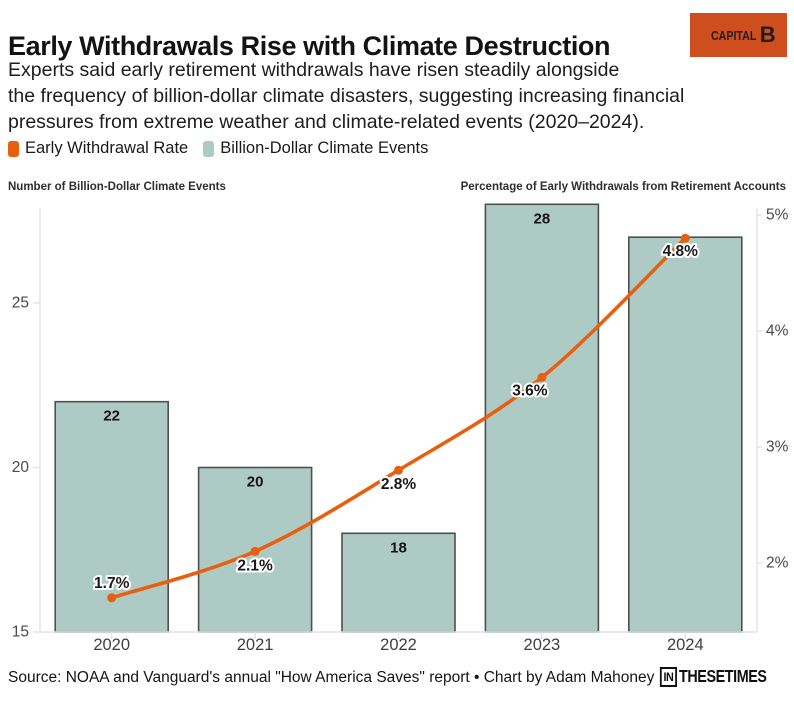 The image size is (794, 704). Describe the element at coordinates (398, 470) in the screenshot. I see `line-point-2022` at that location.